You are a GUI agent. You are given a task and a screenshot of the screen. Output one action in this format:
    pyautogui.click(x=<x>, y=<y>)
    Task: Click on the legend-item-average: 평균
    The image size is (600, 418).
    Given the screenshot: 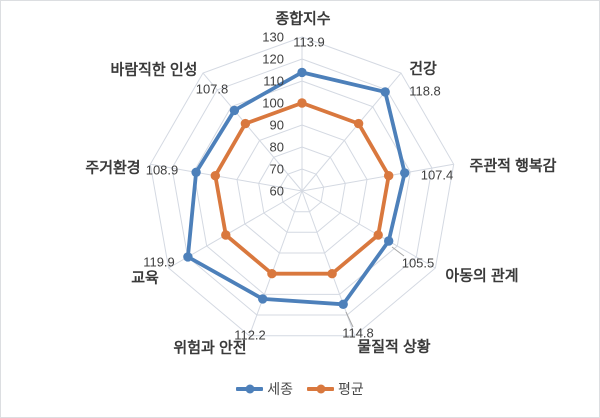 What is the action you would take?
    pyautogui.click(x=335, y=389)
    